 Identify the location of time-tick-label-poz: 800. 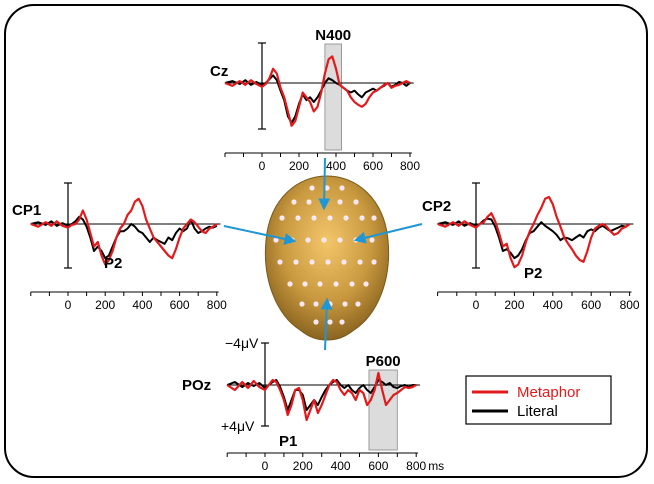
(416, 466).